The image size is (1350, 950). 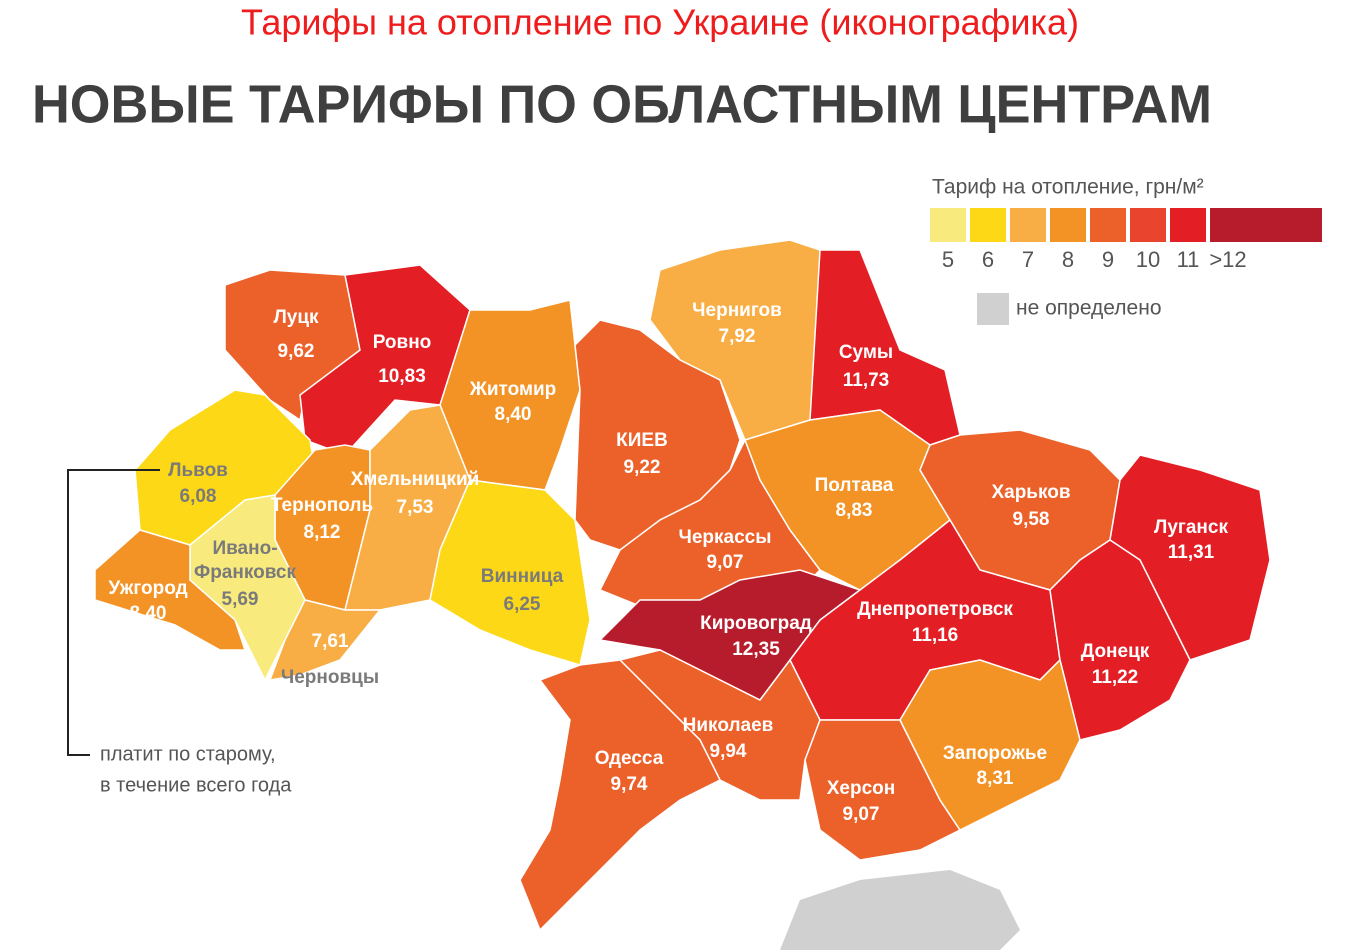 I want to click on region-name: Кировоград, so click(x=756, y=623).